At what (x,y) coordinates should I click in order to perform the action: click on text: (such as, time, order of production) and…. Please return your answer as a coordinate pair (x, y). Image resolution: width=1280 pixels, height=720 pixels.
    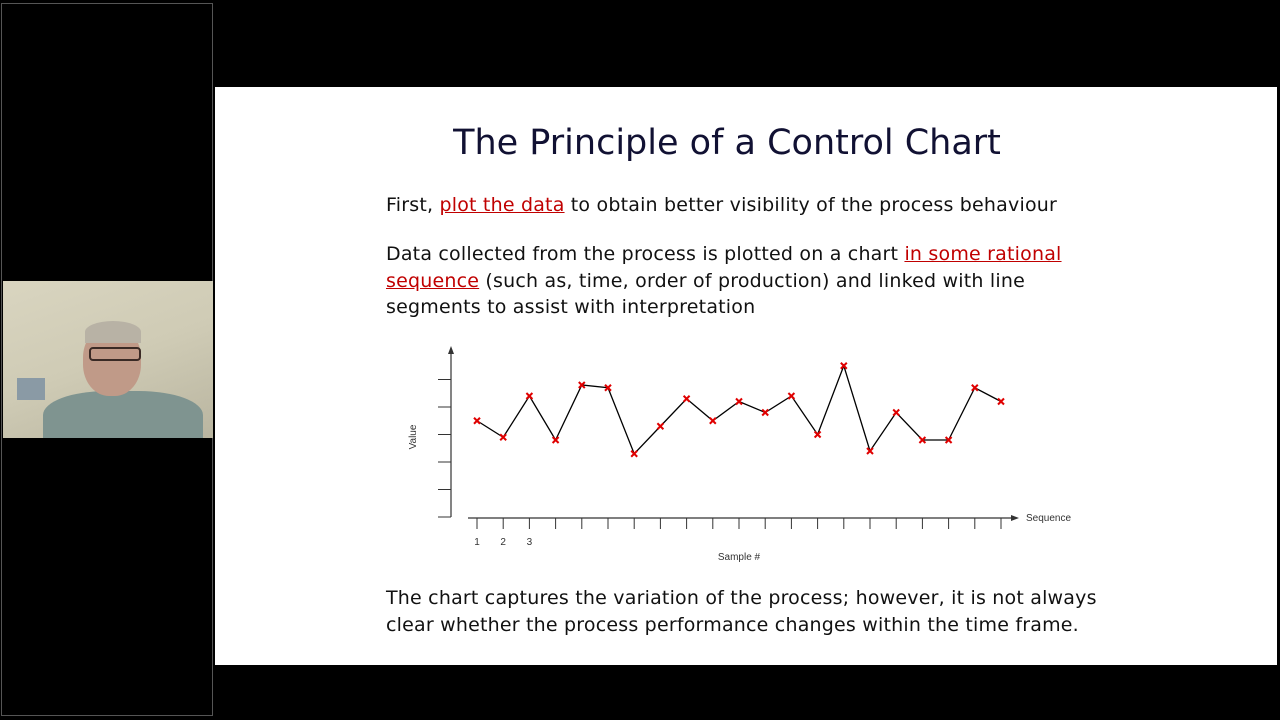
    Looking at the image, I should click on (705, 294).